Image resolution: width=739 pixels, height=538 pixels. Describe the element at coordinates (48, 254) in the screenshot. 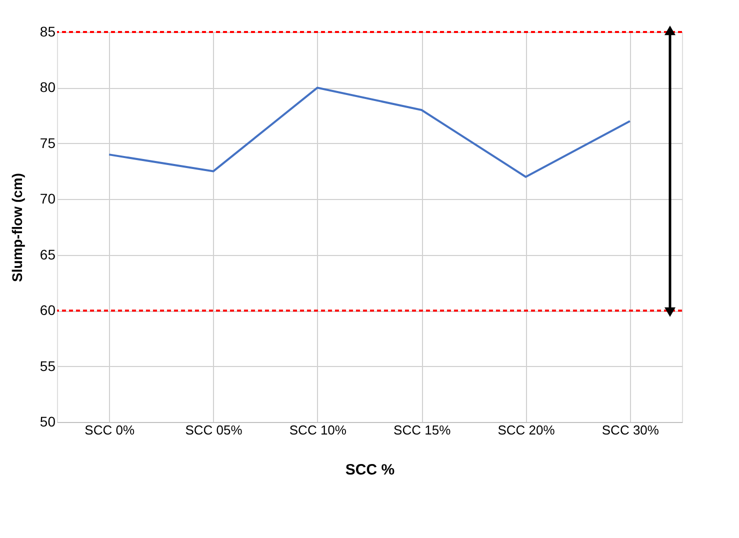

I see `y-tick-label: 65` at that location.